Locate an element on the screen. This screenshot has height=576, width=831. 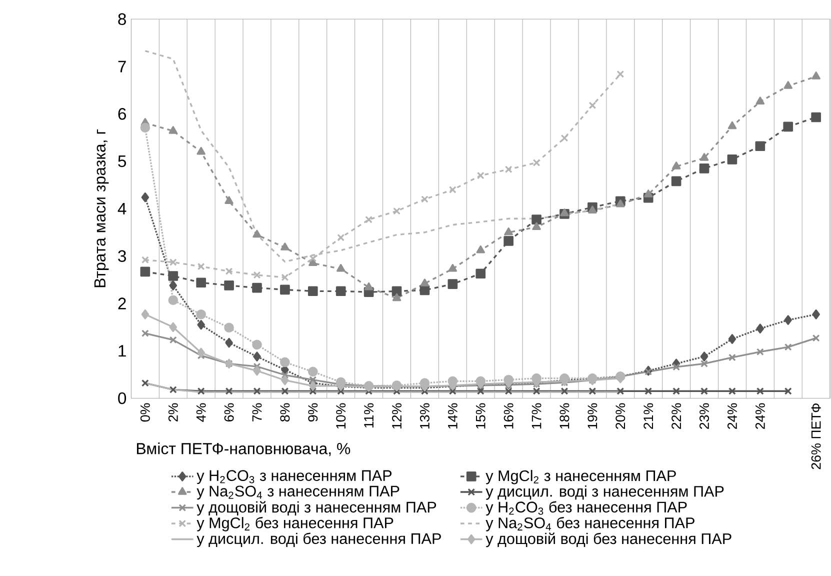
x-tick-label: 8% is located at coordinates (285, 412).